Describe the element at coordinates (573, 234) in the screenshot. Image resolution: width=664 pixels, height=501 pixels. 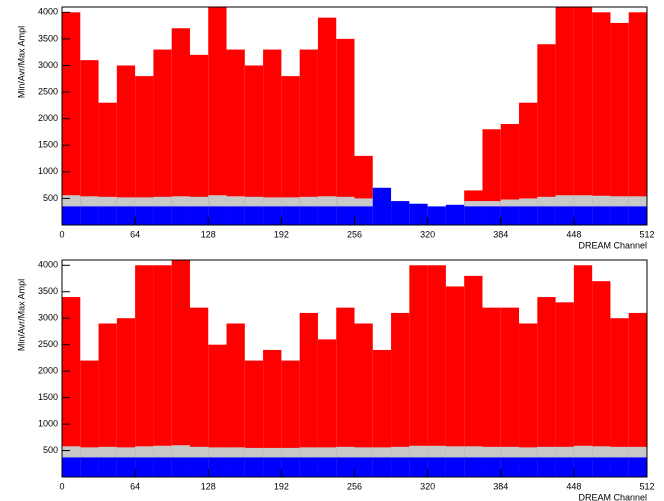
I see `x-tick-label: 448` at that location.